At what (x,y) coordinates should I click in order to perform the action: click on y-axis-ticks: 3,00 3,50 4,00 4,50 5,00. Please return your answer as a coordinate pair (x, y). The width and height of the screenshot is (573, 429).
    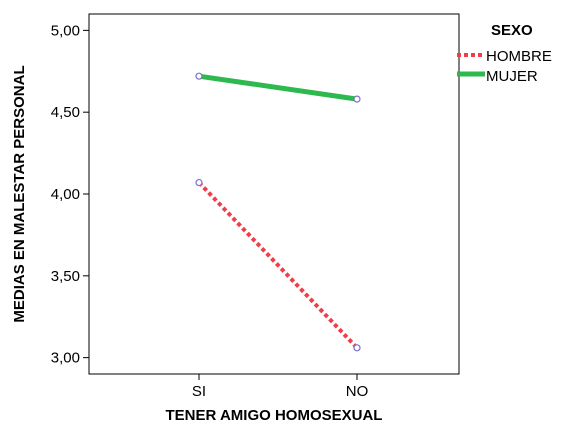
    Looking at the image, I should click on (70, 194).